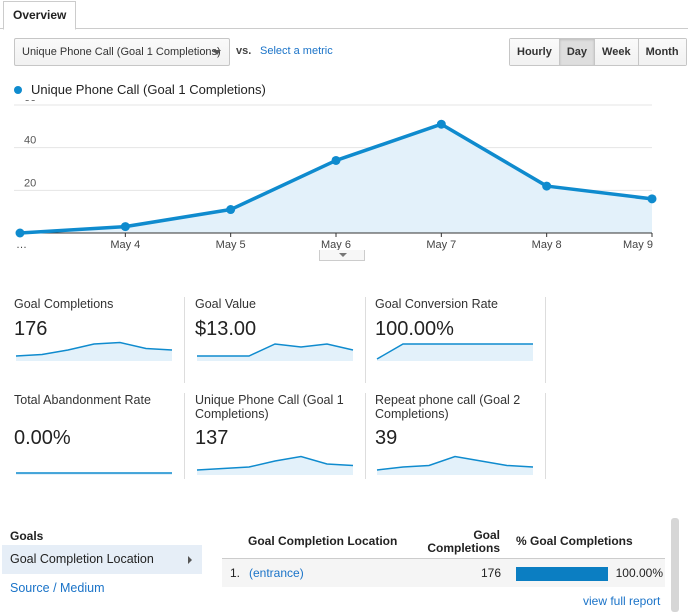 The image size is (688, 612). I want to click on tab-strip: Overview, so click(344, 15).